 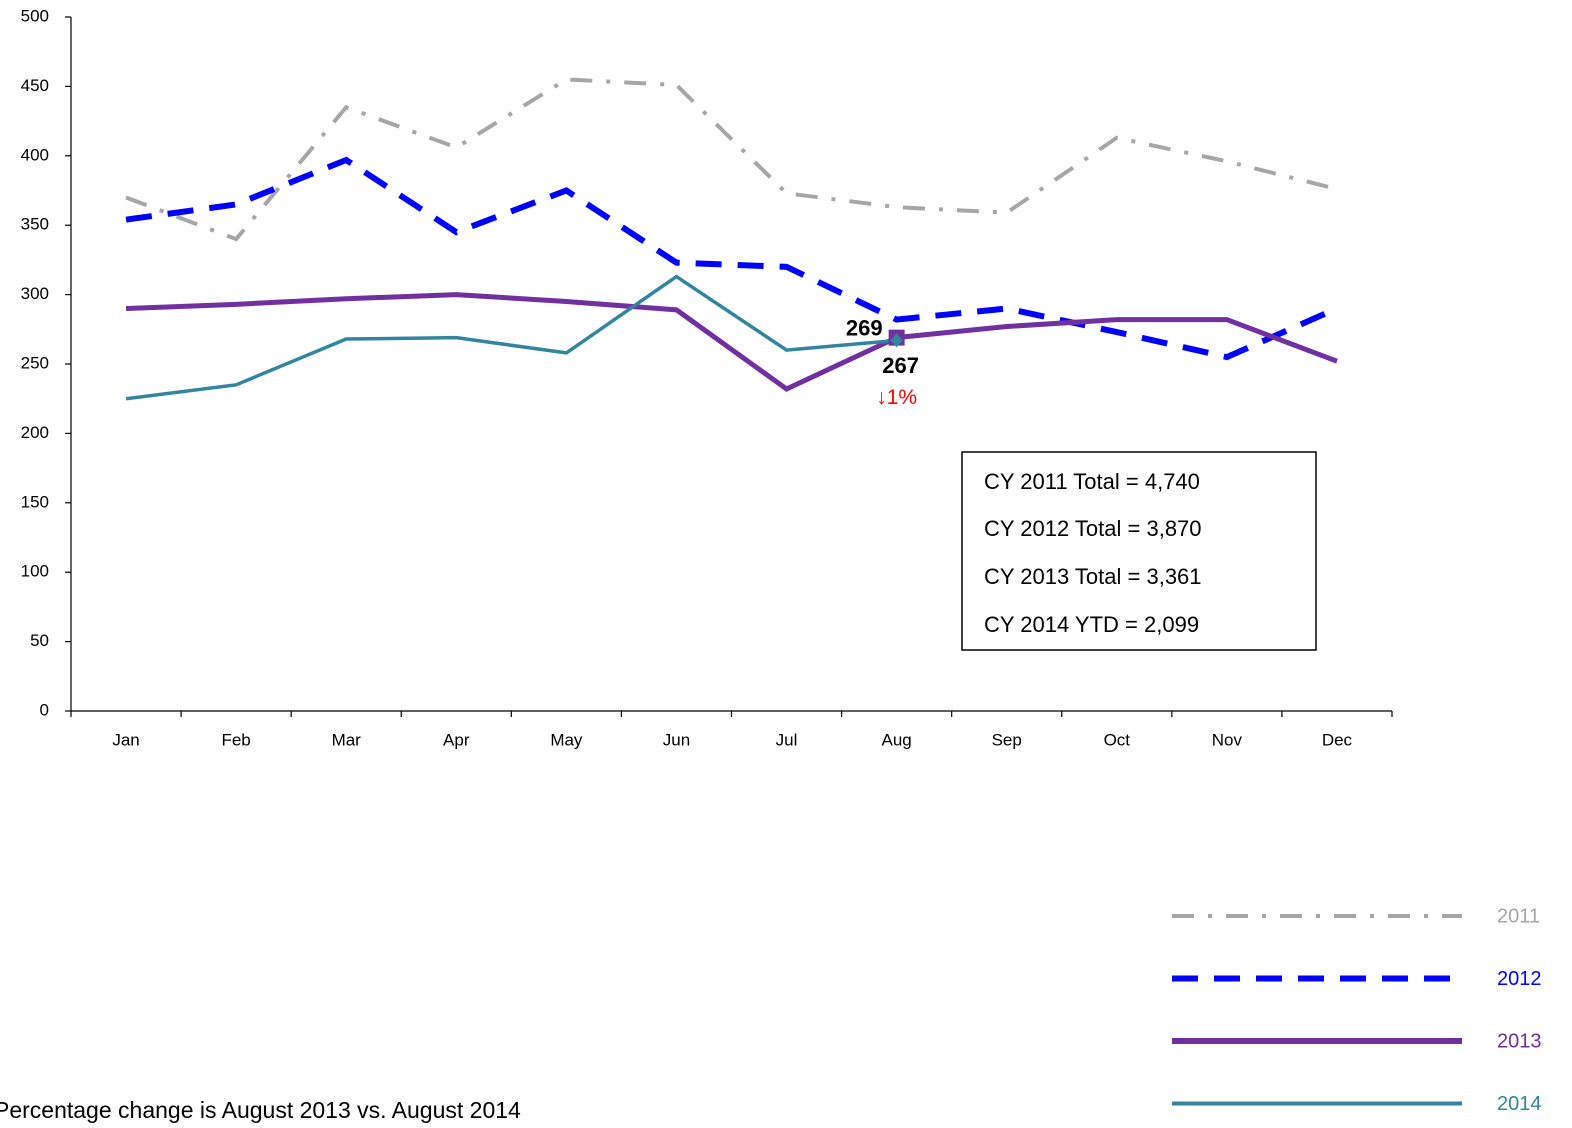 I want to click on legend-label: 2013, so click(x=1519, y=1041).